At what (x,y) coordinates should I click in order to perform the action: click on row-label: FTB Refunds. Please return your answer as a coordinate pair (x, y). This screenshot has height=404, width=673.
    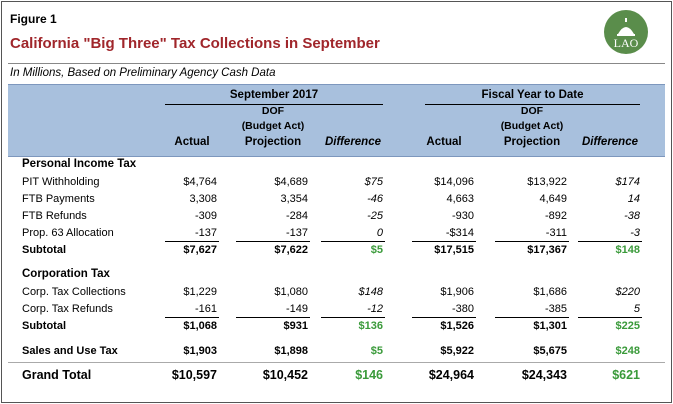
    Looking at the image, I should click on (54, 216).